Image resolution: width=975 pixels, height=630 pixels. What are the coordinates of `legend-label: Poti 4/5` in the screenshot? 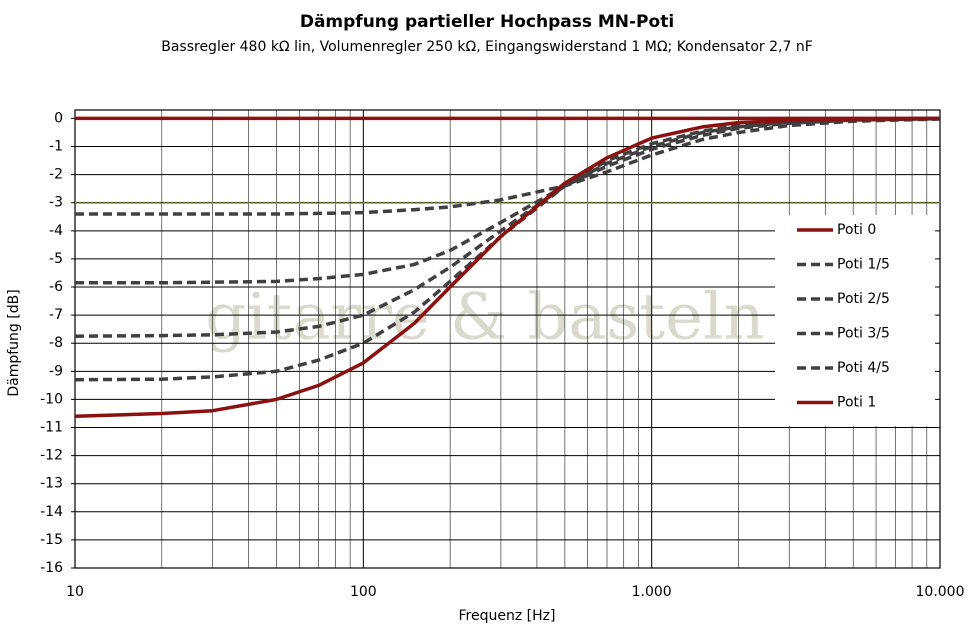 It's located at (863, 368).